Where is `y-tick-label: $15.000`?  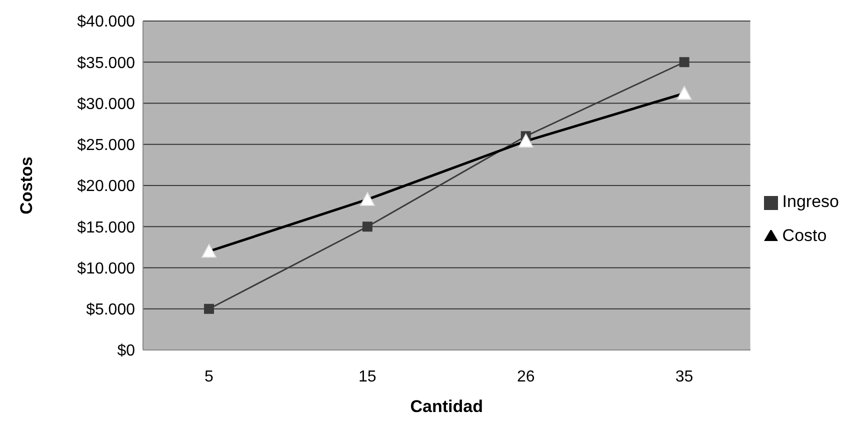
y-tick-label: $15.000 is located at coordinates (106, 227).